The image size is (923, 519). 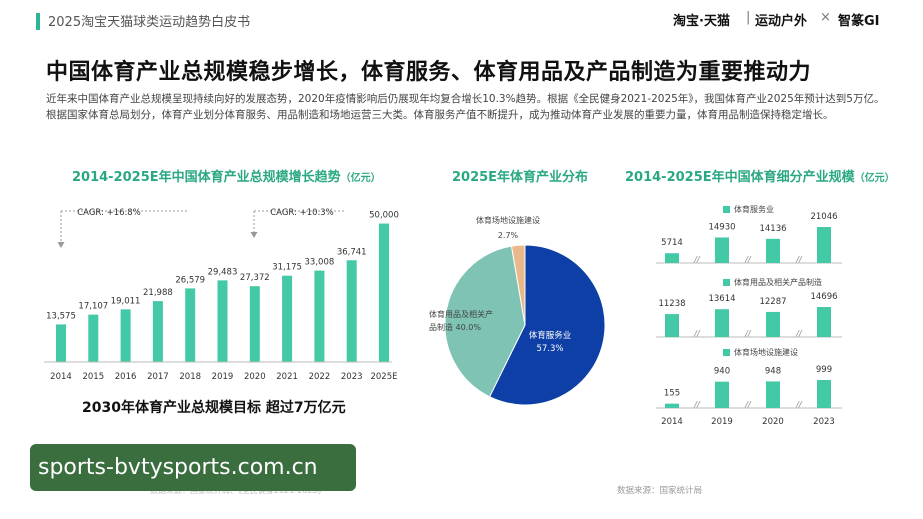 I want to click on left-chart-title: 2014-2025E年中国体育产业总规模增长趋势（亿元）, so click(x=226, y=175).